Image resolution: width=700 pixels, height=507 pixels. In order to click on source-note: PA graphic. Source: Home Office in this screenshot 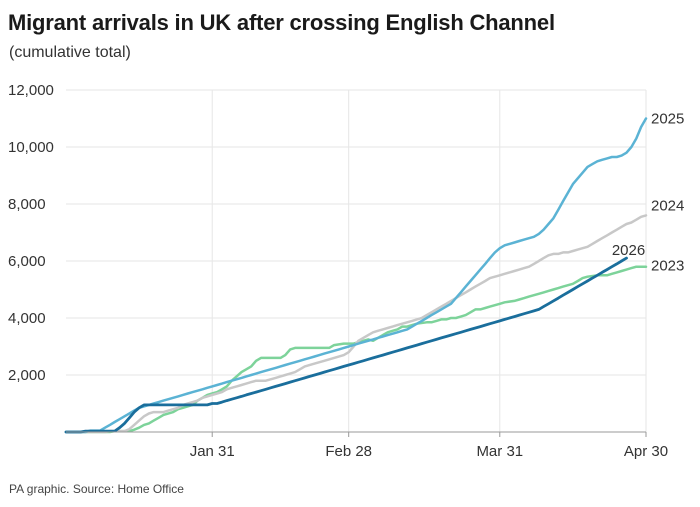, I will do `click(96, 489)`.